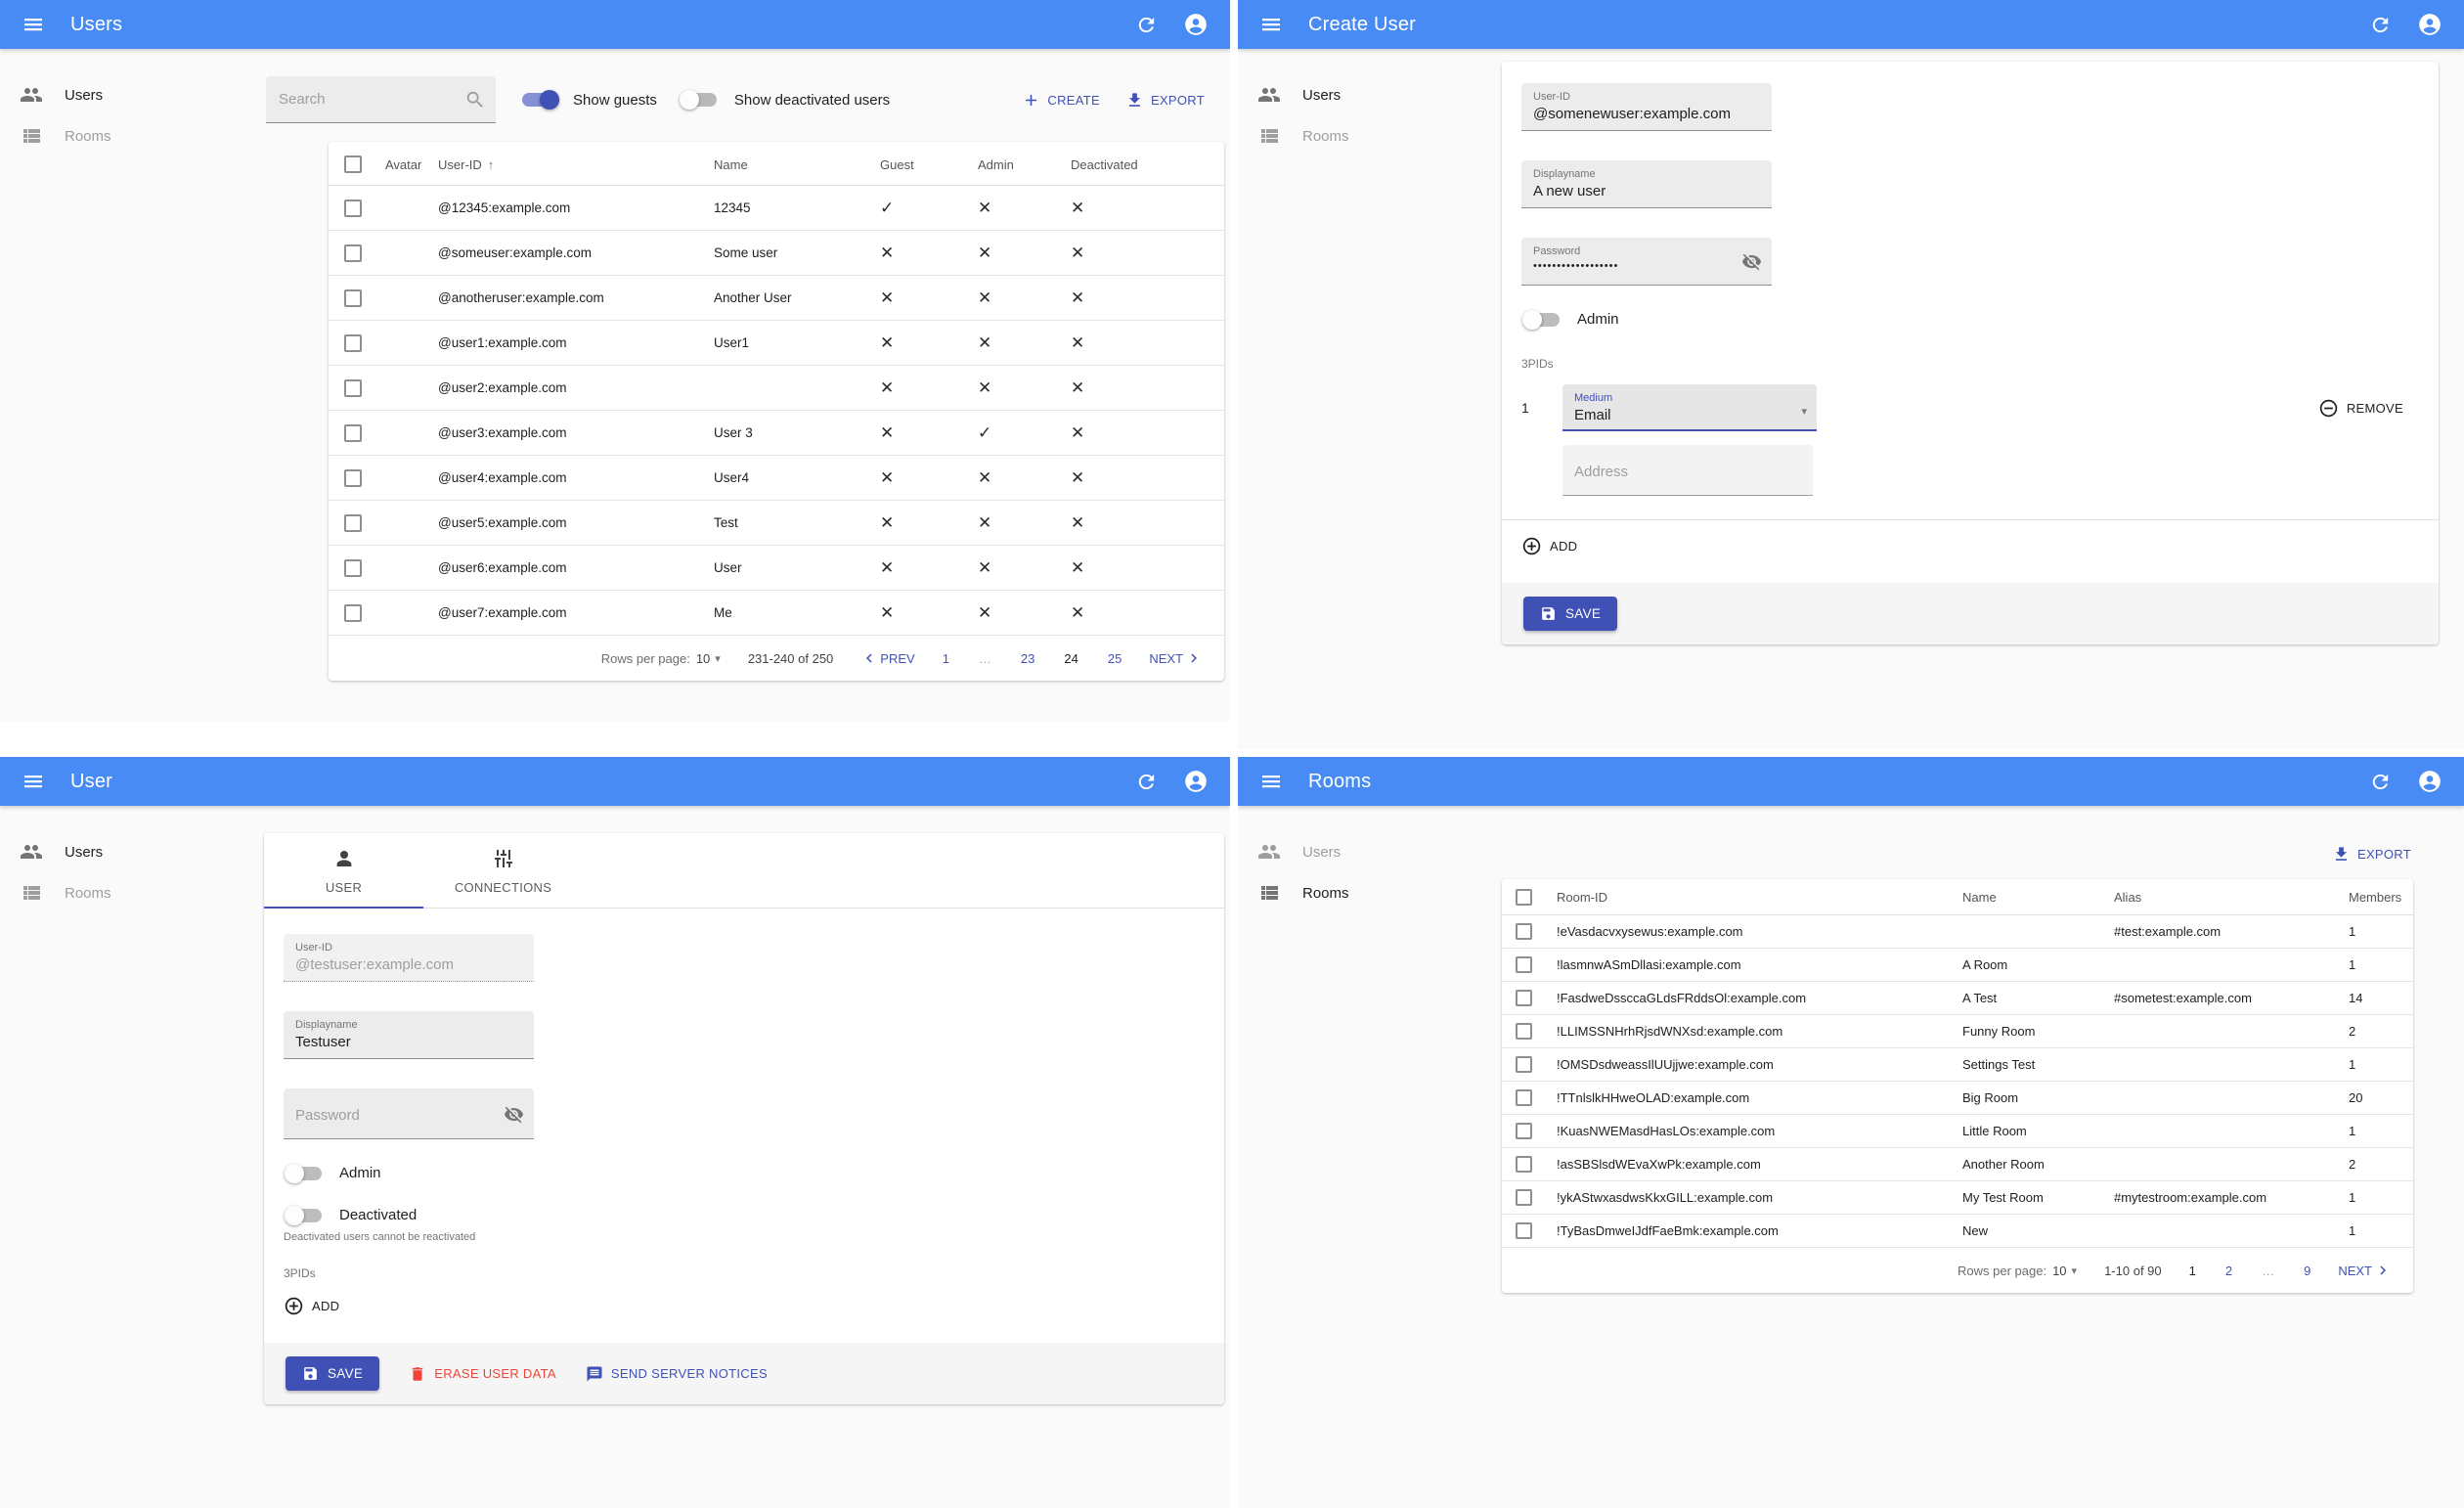 Image resolution: width=2464 pixels, height=1508 pixels. What do you see at coordinates (1071, 658) in the screenshot?
I see `page-number: 24` at bounding box center [1071, 658].